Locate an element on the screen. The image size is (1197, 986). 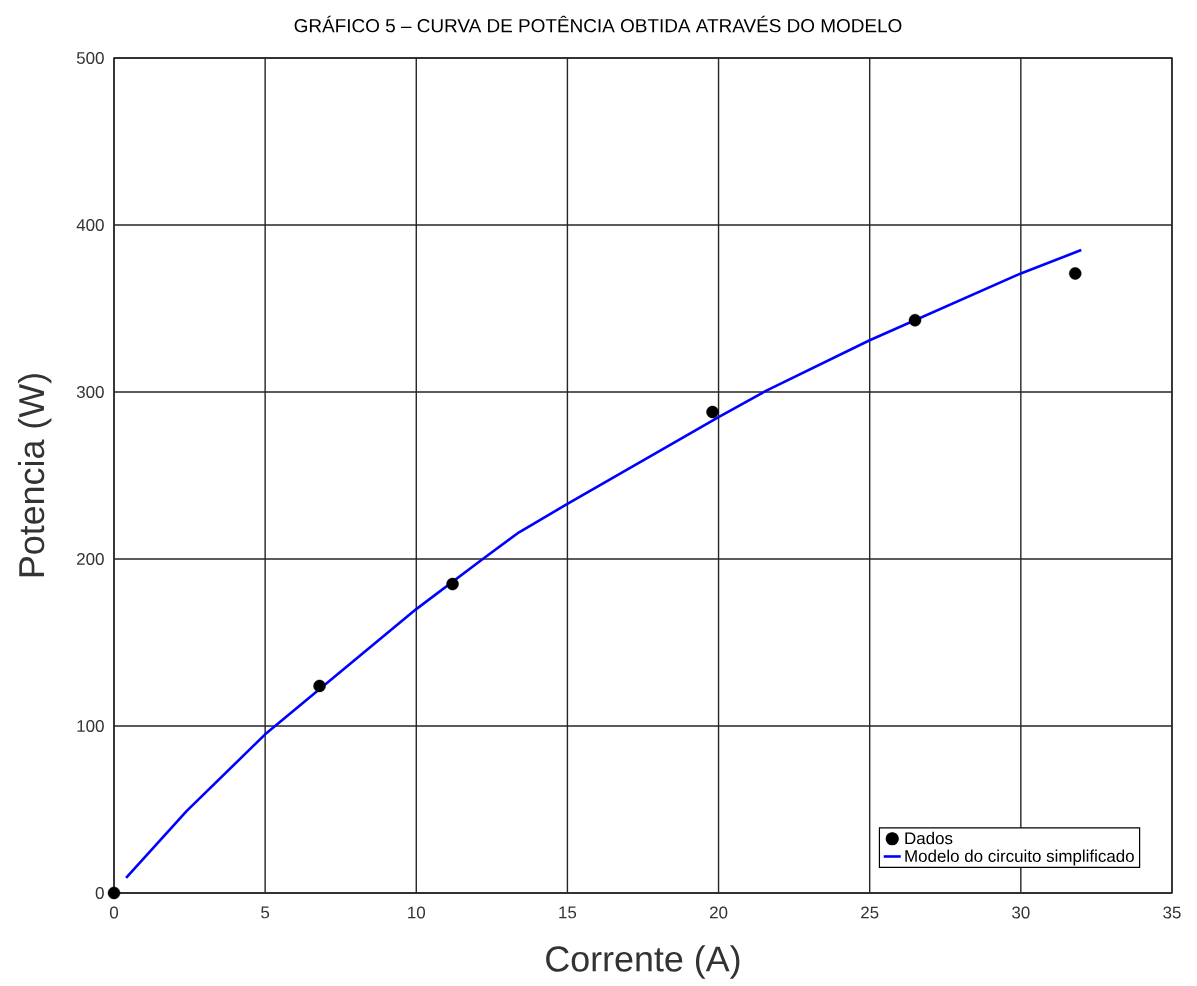
y-tick-label: 0 is located at coordinates (99, 893).